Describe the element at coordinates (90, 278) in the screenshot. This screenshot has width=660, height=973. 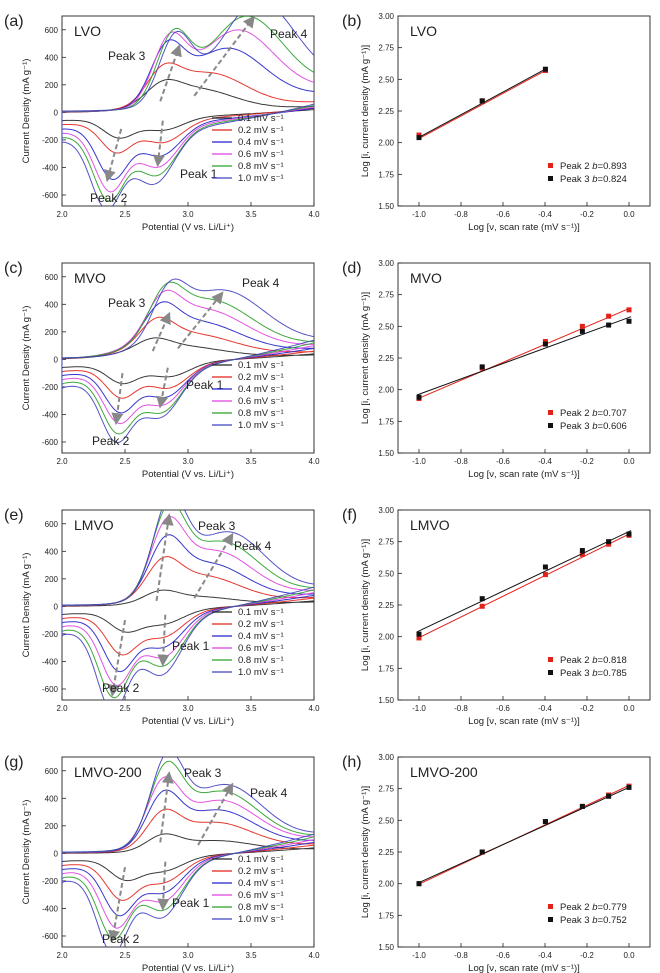
I see `sample-label: MVO` at that location.